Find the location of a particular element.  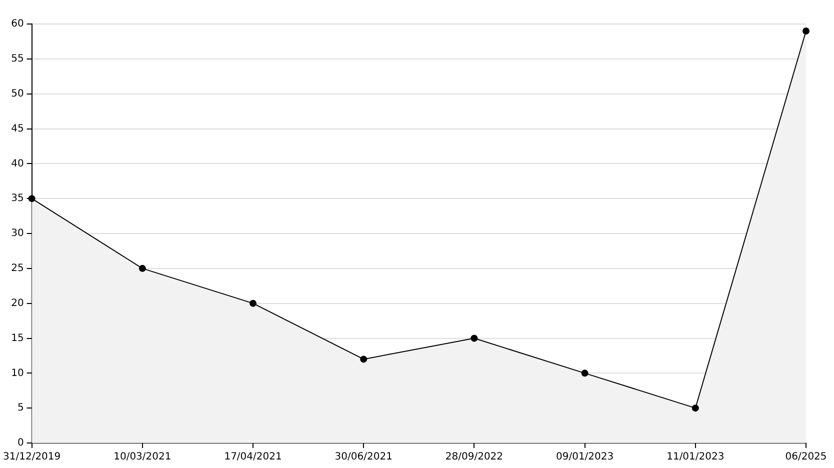

x-tick-label: 11/01/2023 is located at coordinates (695, 457).